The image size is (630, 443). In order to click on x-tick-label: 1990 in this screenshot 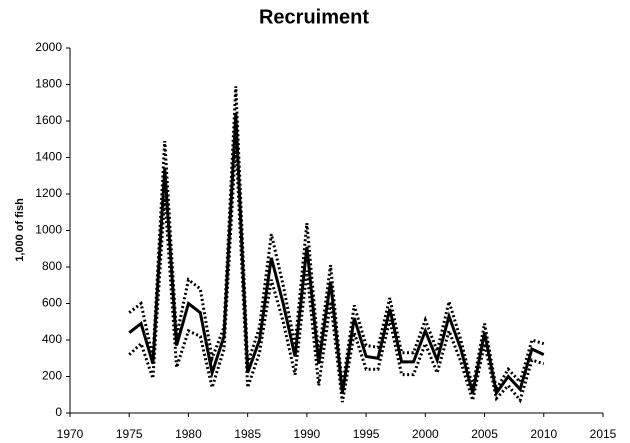, I will do `click(307, 434)`.